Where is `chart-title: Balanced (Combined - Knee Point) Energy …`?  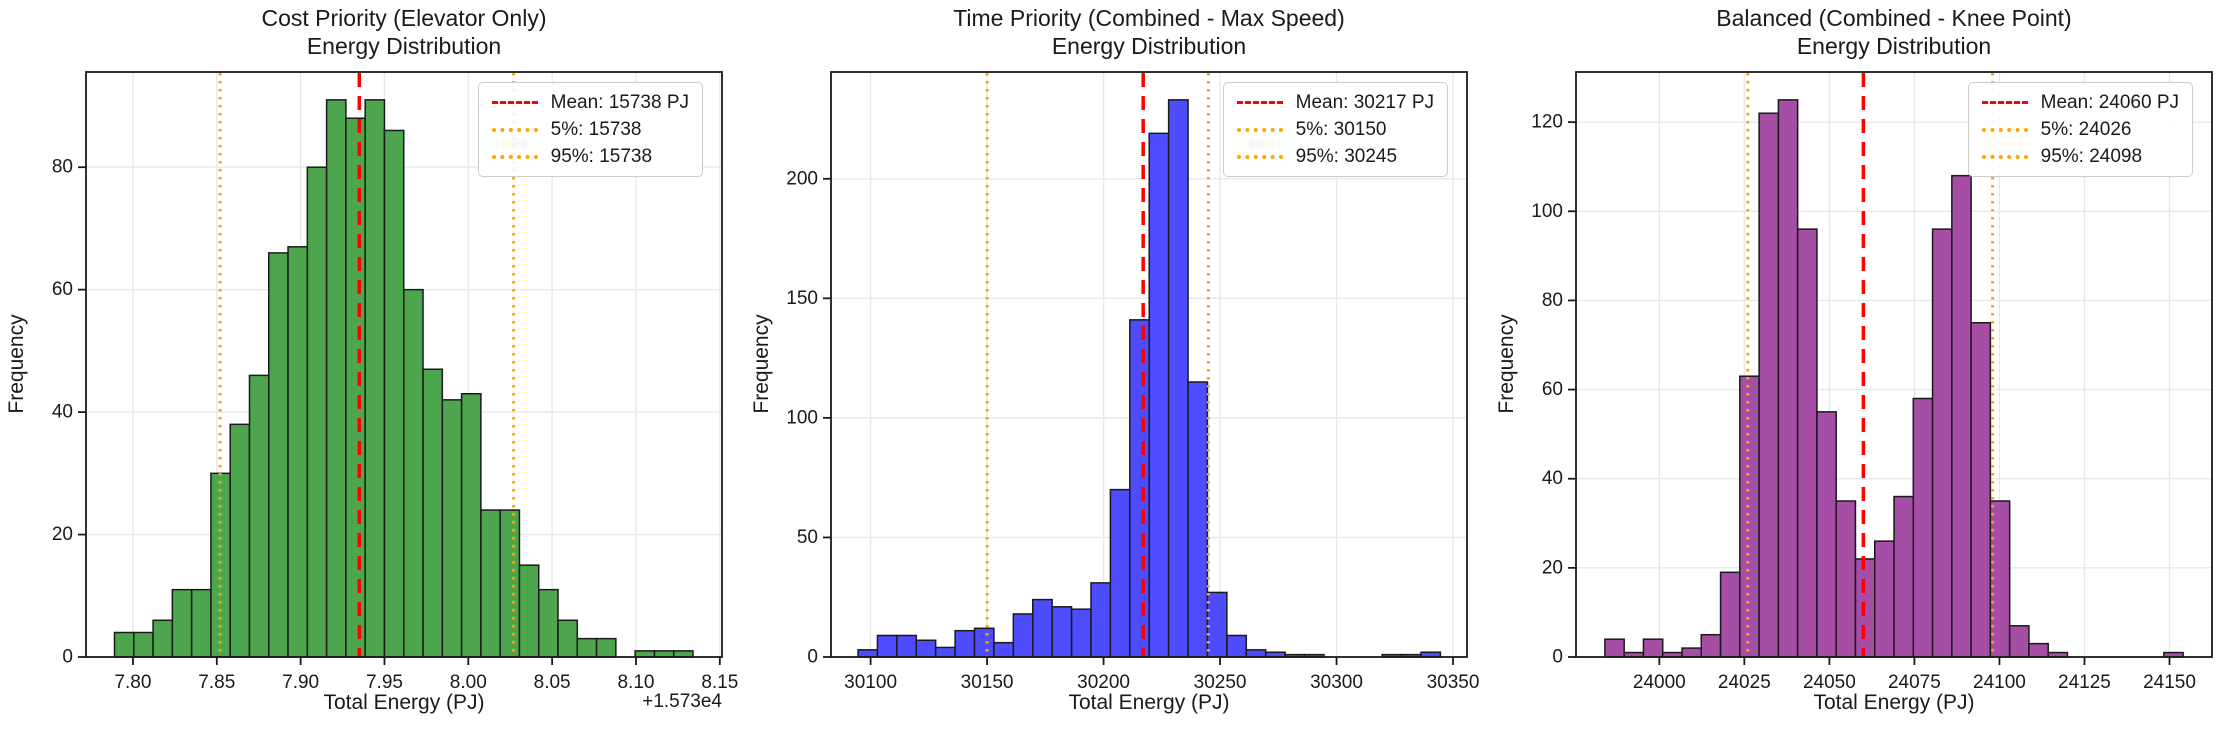
chart-title: Balanced (Combined - Knee Point) Energy … is located at coordinates (1894, 32).